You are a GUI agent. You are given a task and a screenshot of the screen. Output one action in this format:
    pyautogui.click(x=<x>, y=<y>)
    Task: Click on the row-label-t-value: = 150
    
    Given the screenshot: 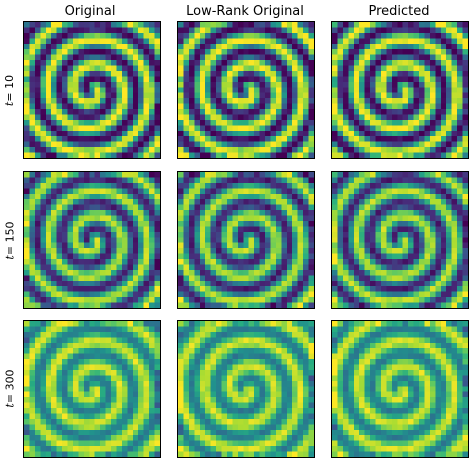 What is the action you would take?
    pyautogui.click(x=10, y=237)
    